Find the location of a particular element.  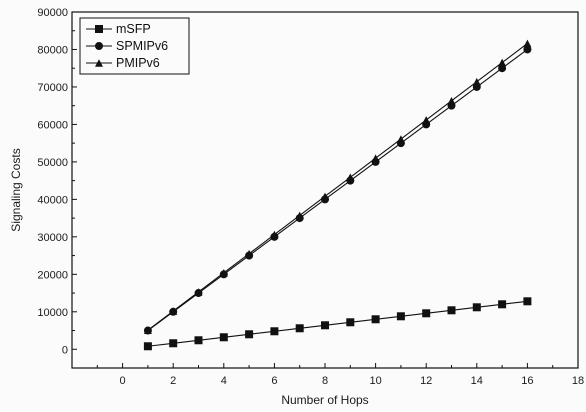

y-tick-label: 40000 is located at coordinates (52, 200).